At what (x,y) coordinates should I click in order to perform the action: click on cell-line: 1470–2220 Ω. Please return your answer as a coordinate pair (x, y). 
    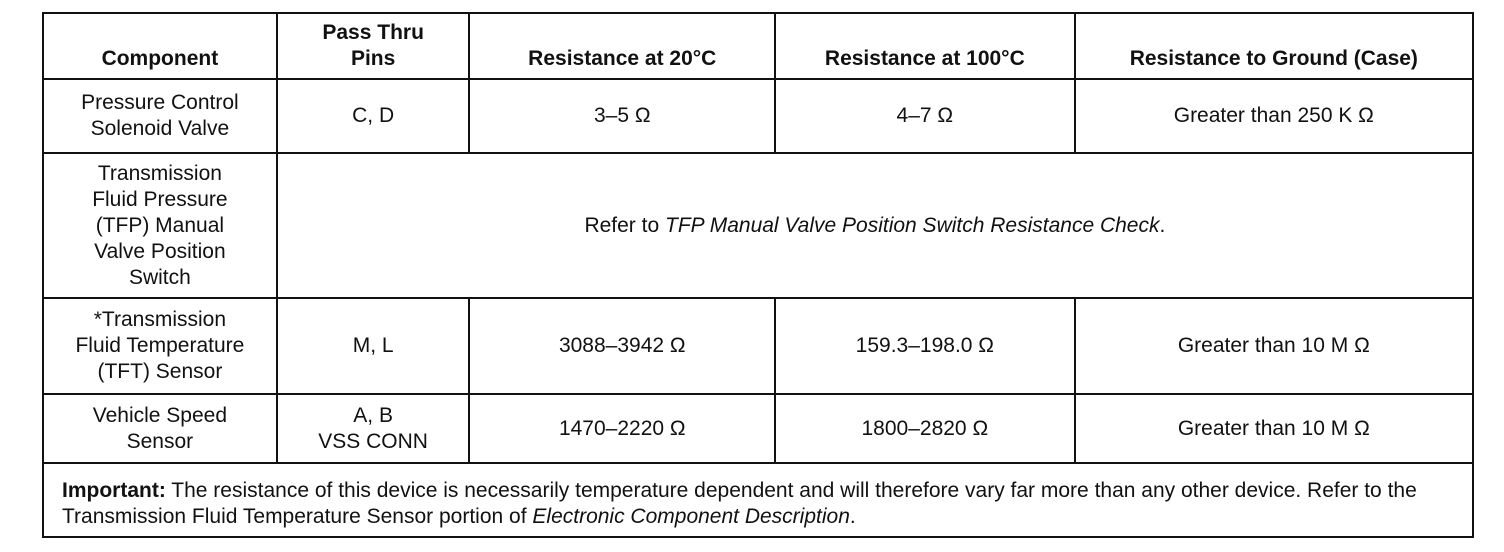
    Looking at the image, I should click on (622, 428).